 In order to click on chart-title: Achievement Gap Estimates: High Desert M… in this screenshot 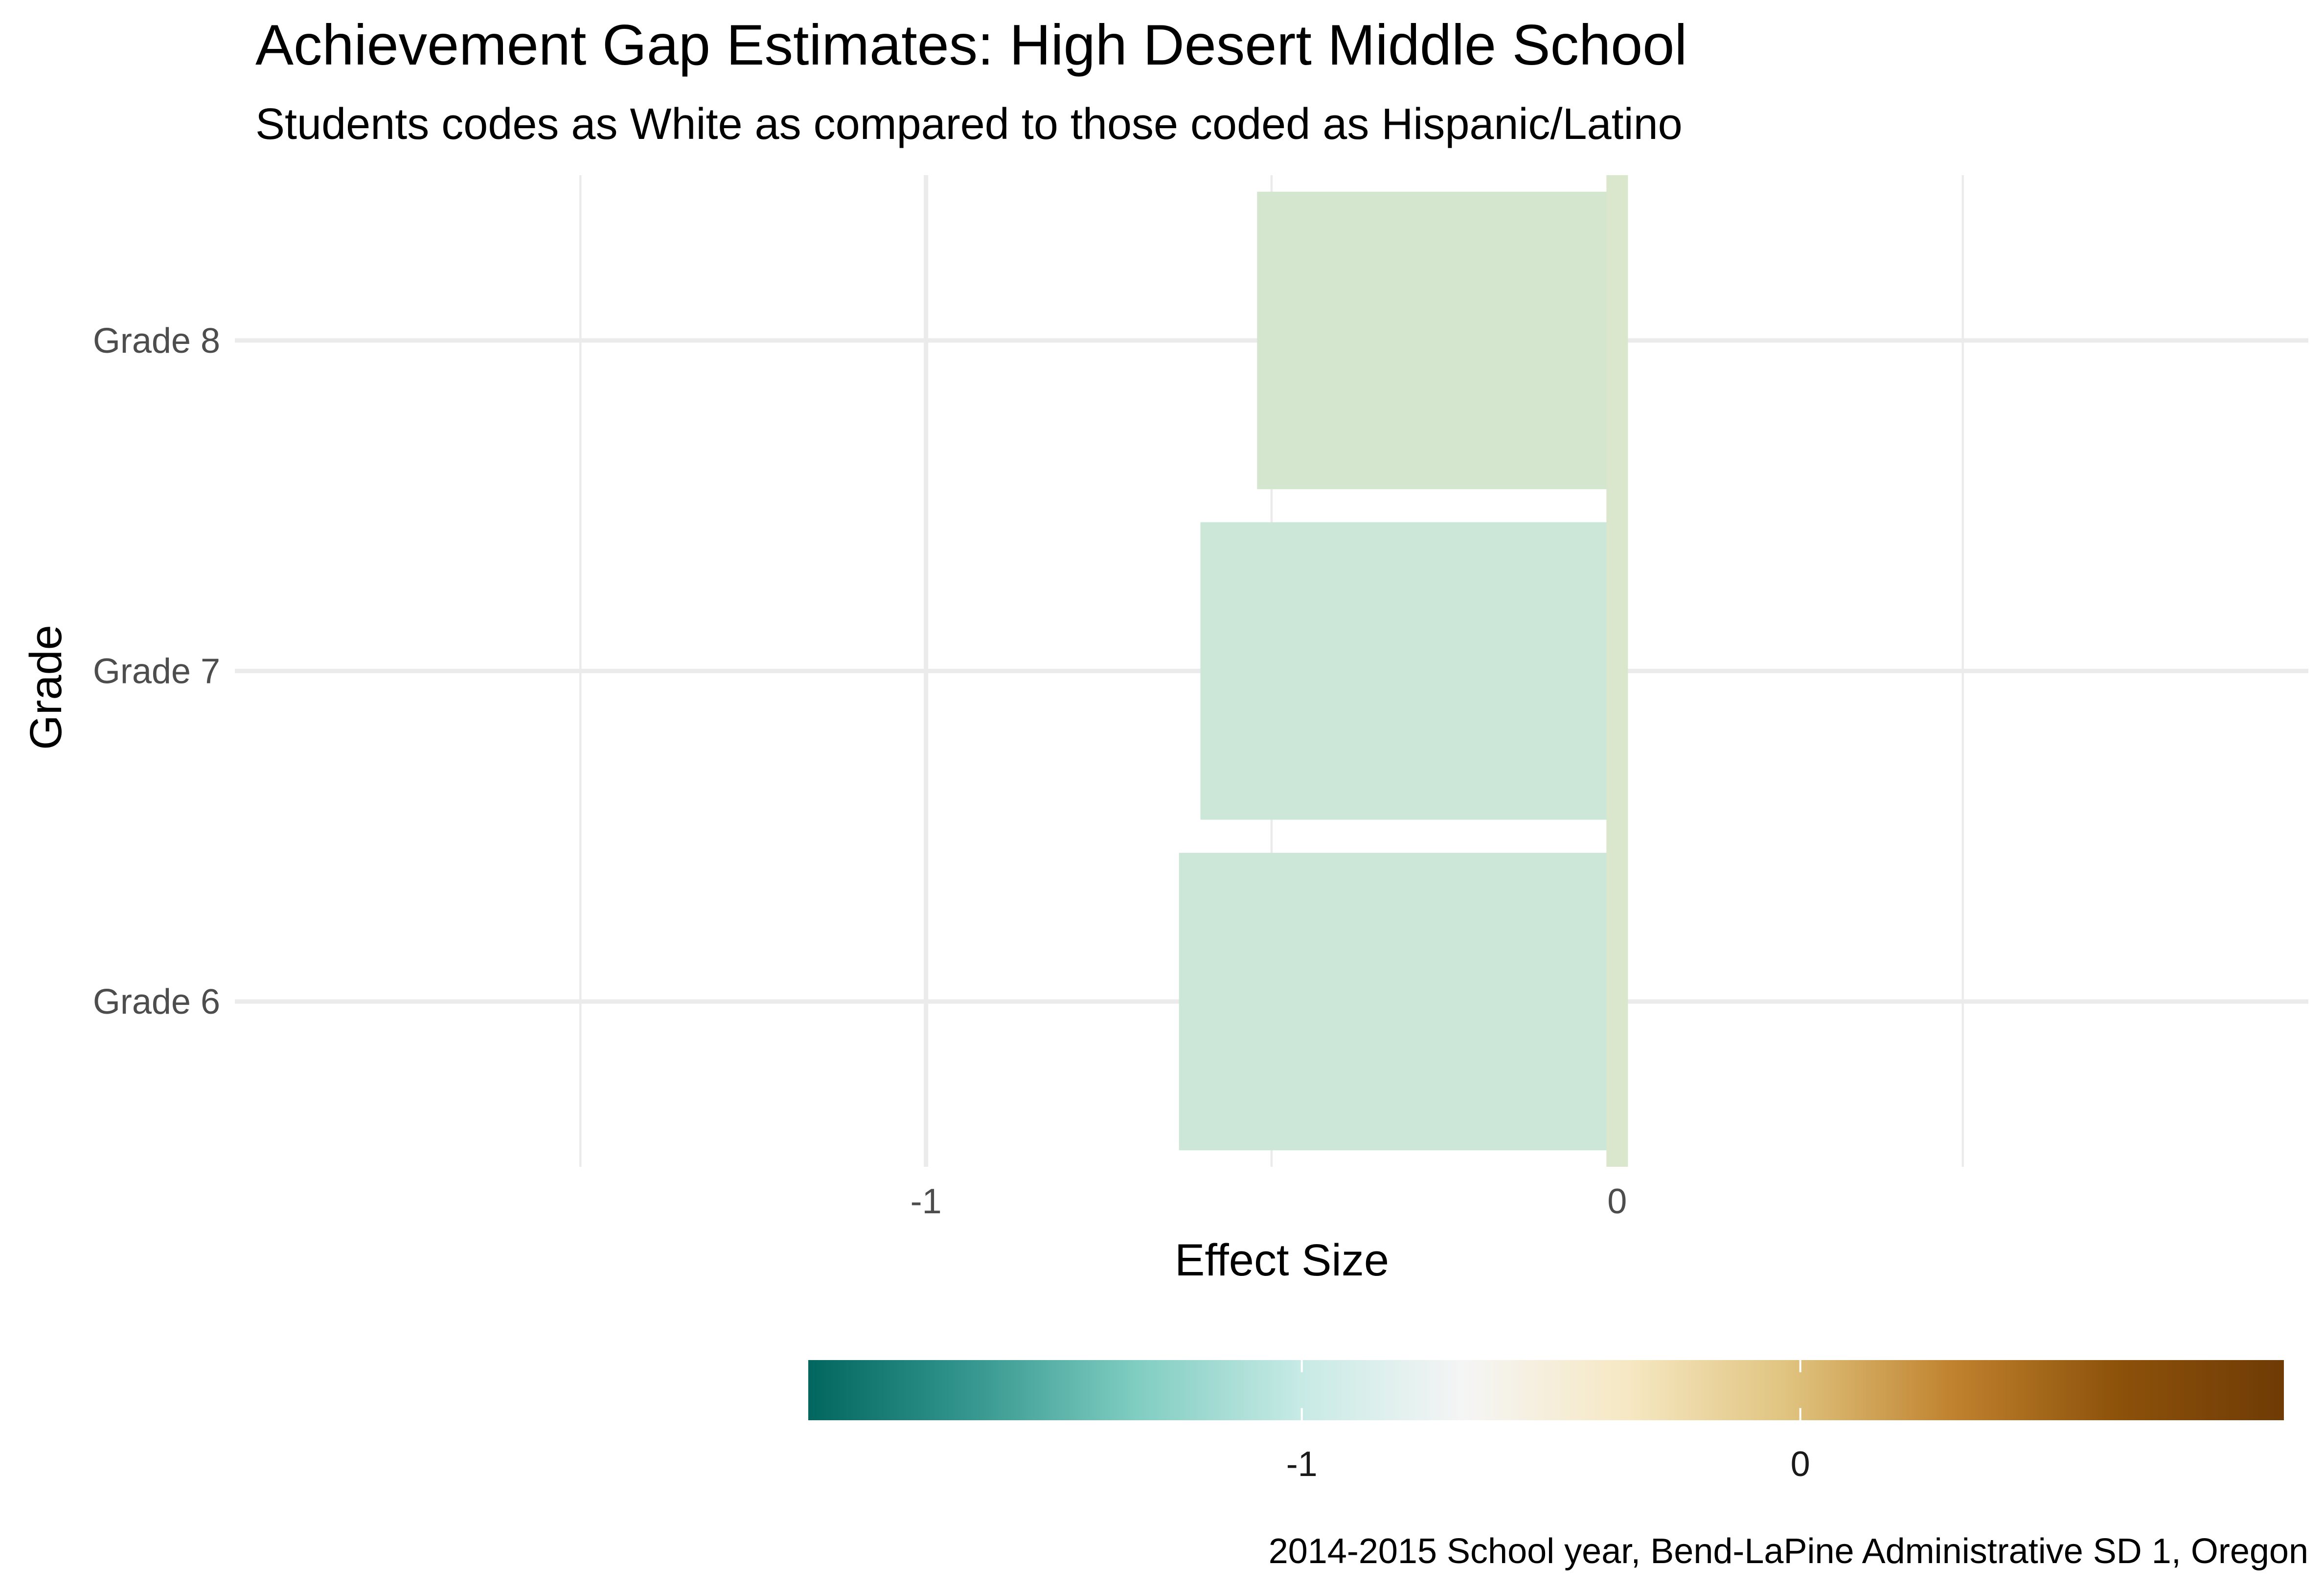, I will do `click(971, 45)`.